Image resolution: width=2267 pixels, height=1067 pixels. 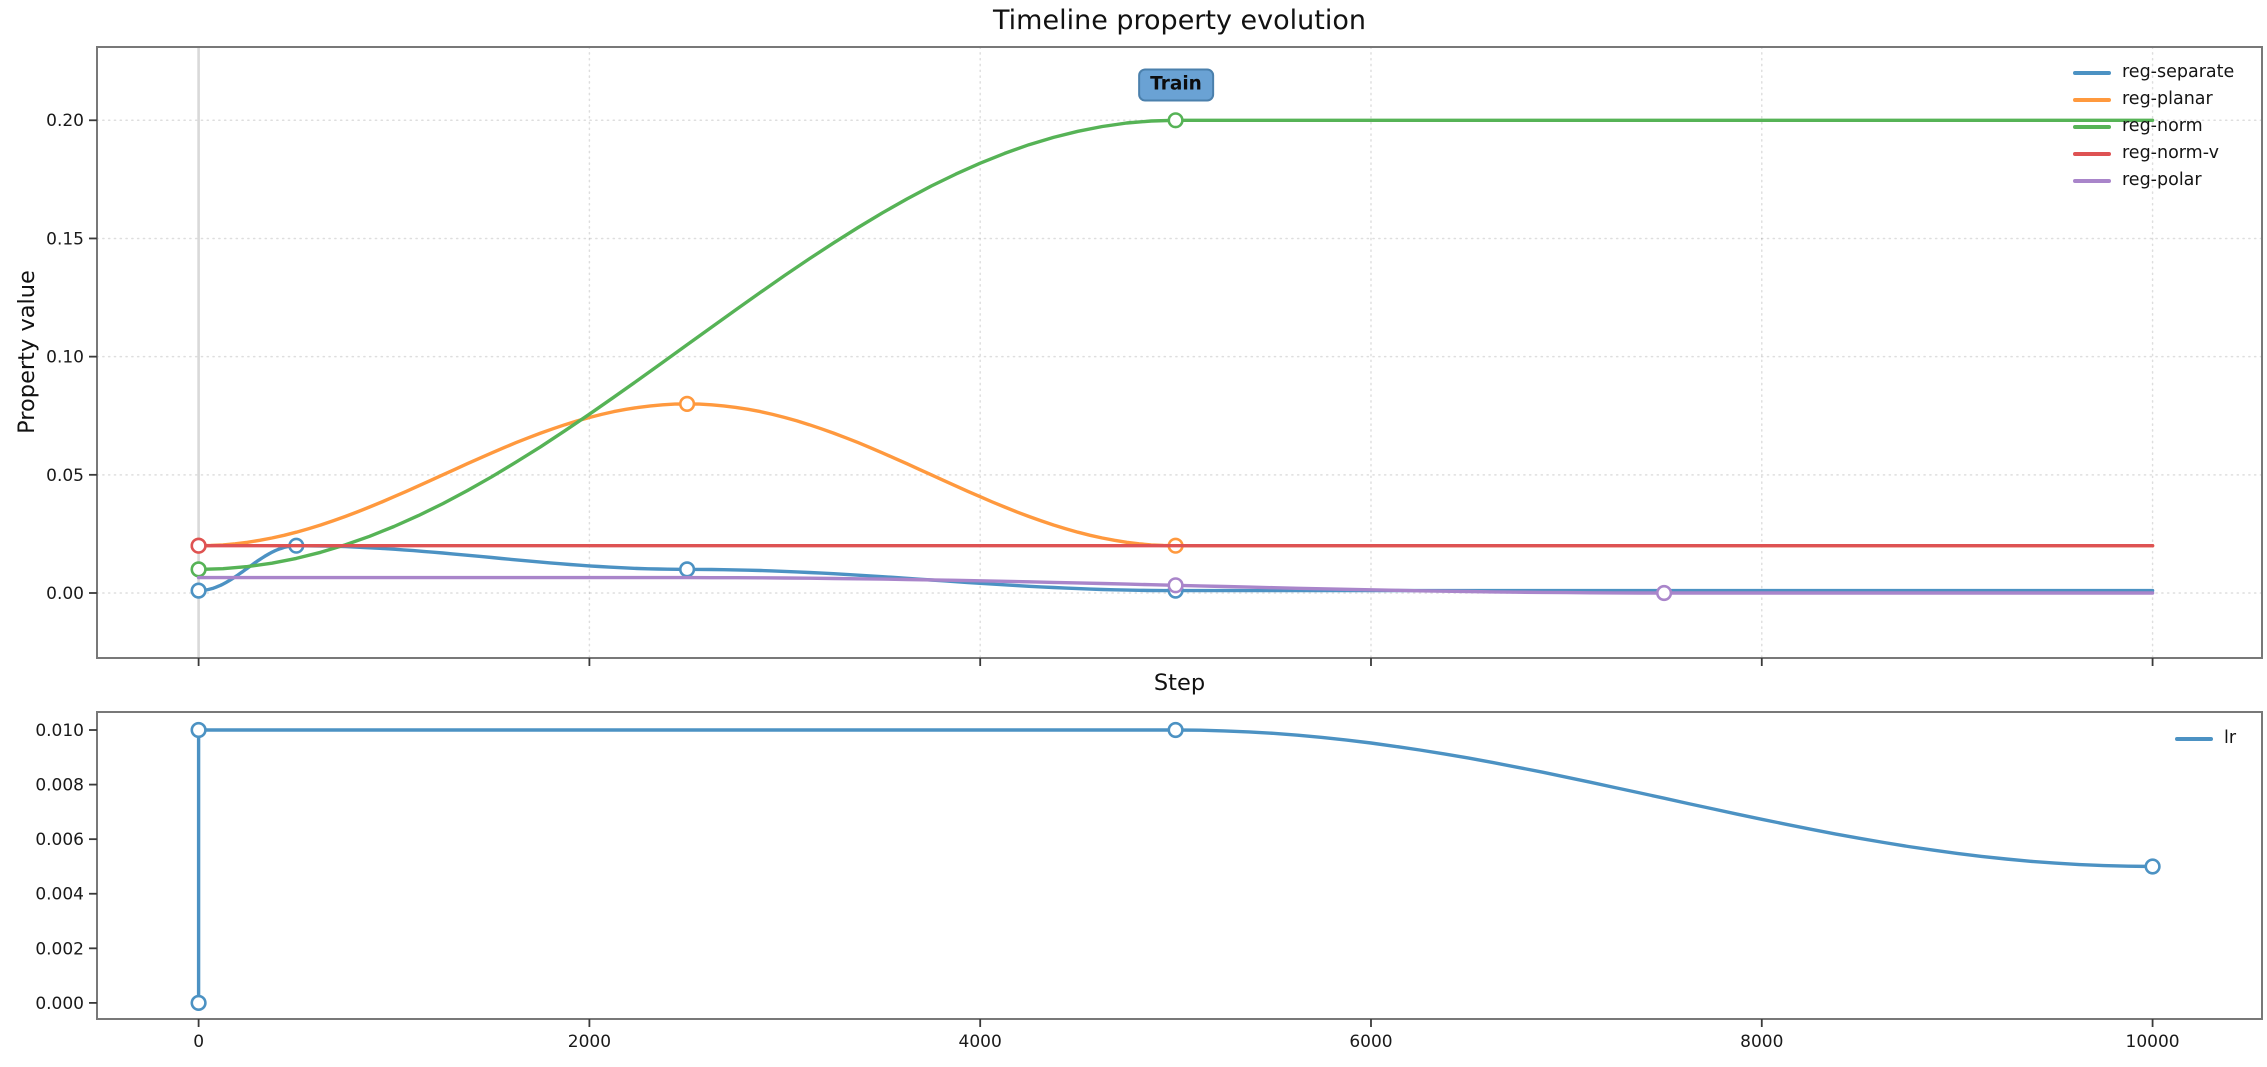 I want to click on y-tick-label: 0.008, so click(x=59, y=786).